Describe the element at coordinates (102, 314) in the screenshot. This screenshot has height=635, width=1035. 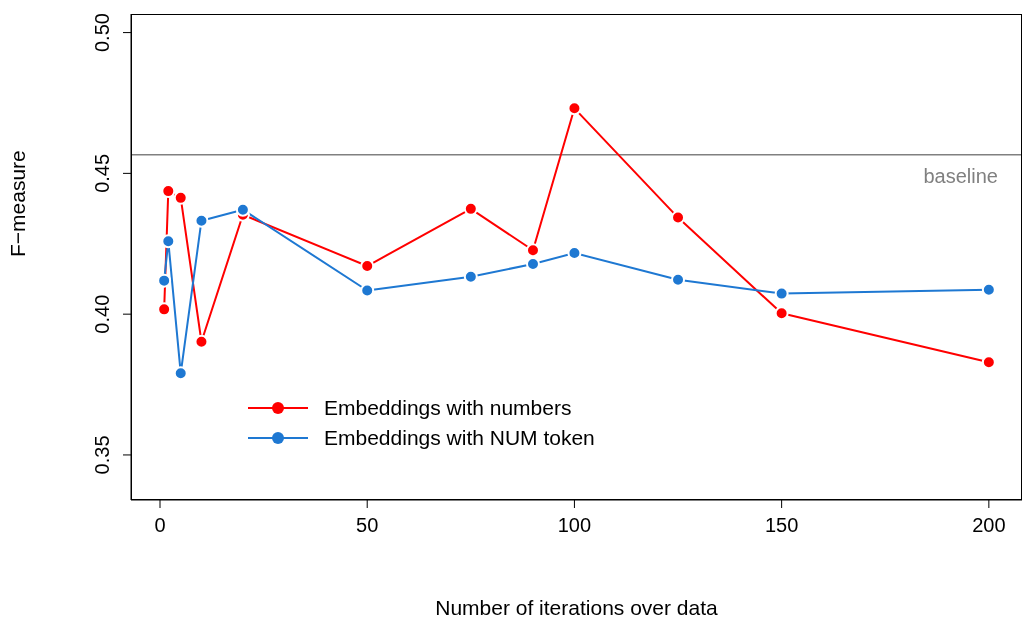
I see `y-tick-label: 0.40` at that location.